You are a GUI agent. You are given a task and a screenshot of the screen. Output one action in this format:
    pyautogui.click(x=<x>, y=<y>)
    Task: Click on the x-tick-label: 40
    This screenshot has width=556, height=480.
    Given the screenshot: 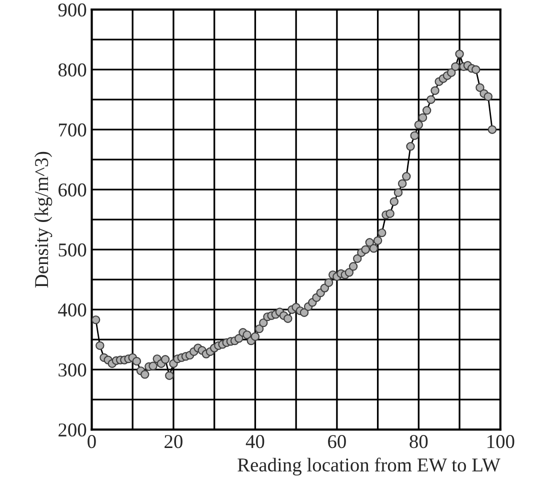 What is the action you would take?
    pyautogui.click(x=255, y=441)
    